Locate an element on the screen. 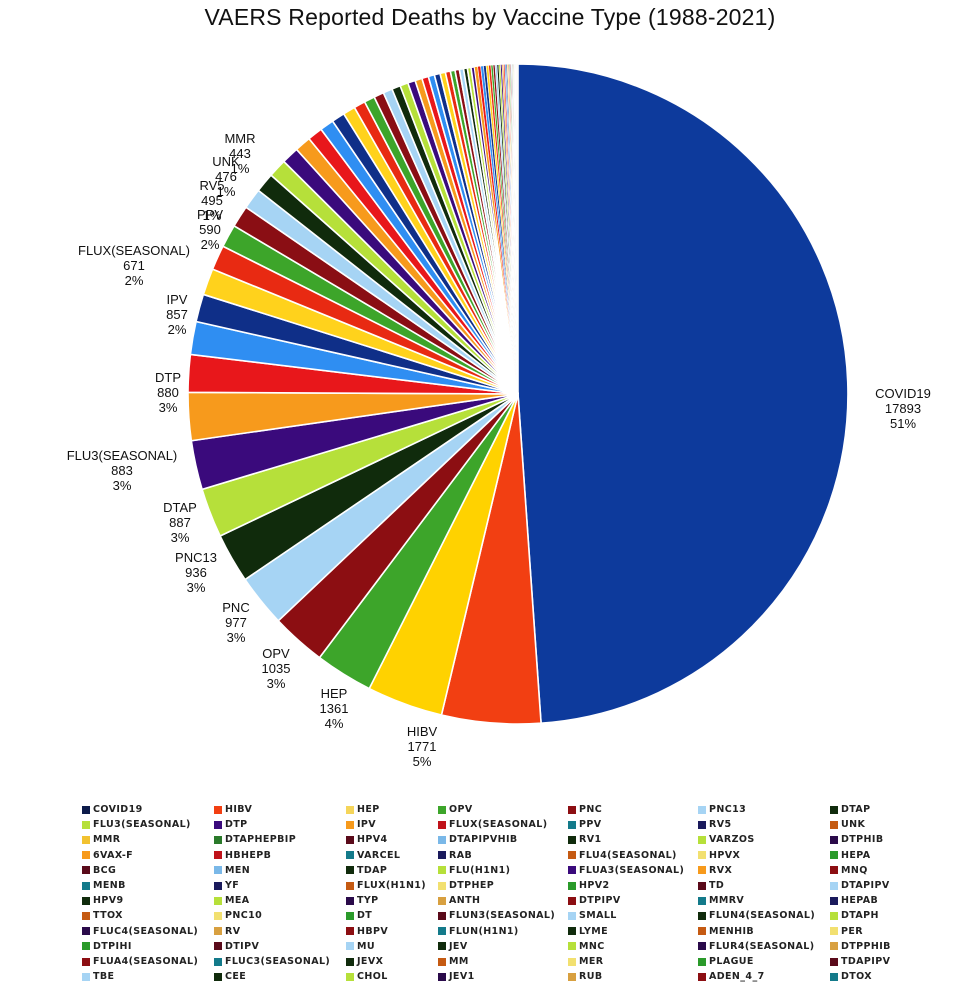 This screenshot has height=998, width=980. legend-label: RV is located at coordinates (233, 931).